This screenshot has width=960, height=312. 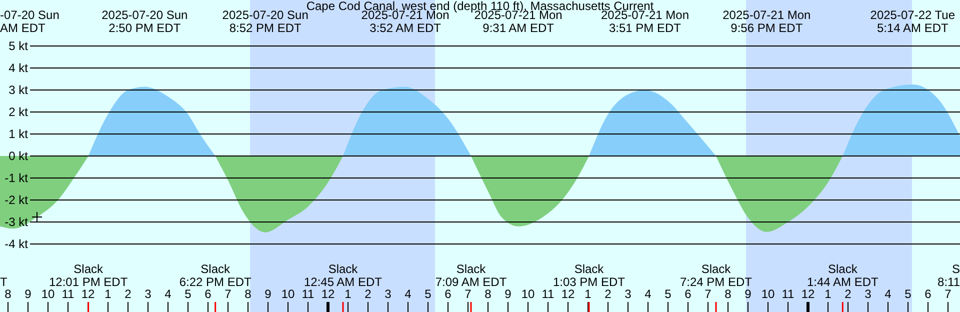 What do you see at coordinates (30, 21) in the screenshot?
I see `annotation: -07-20 Sun AM EDT` at bounding box center [30, 21].